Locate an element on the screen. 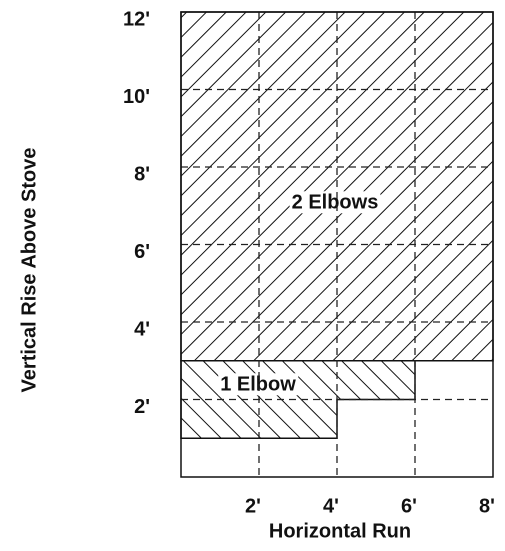 The height and width of the screenshot is (551, 505). x-tick-label: 6' is located at coordinates (409, 506).